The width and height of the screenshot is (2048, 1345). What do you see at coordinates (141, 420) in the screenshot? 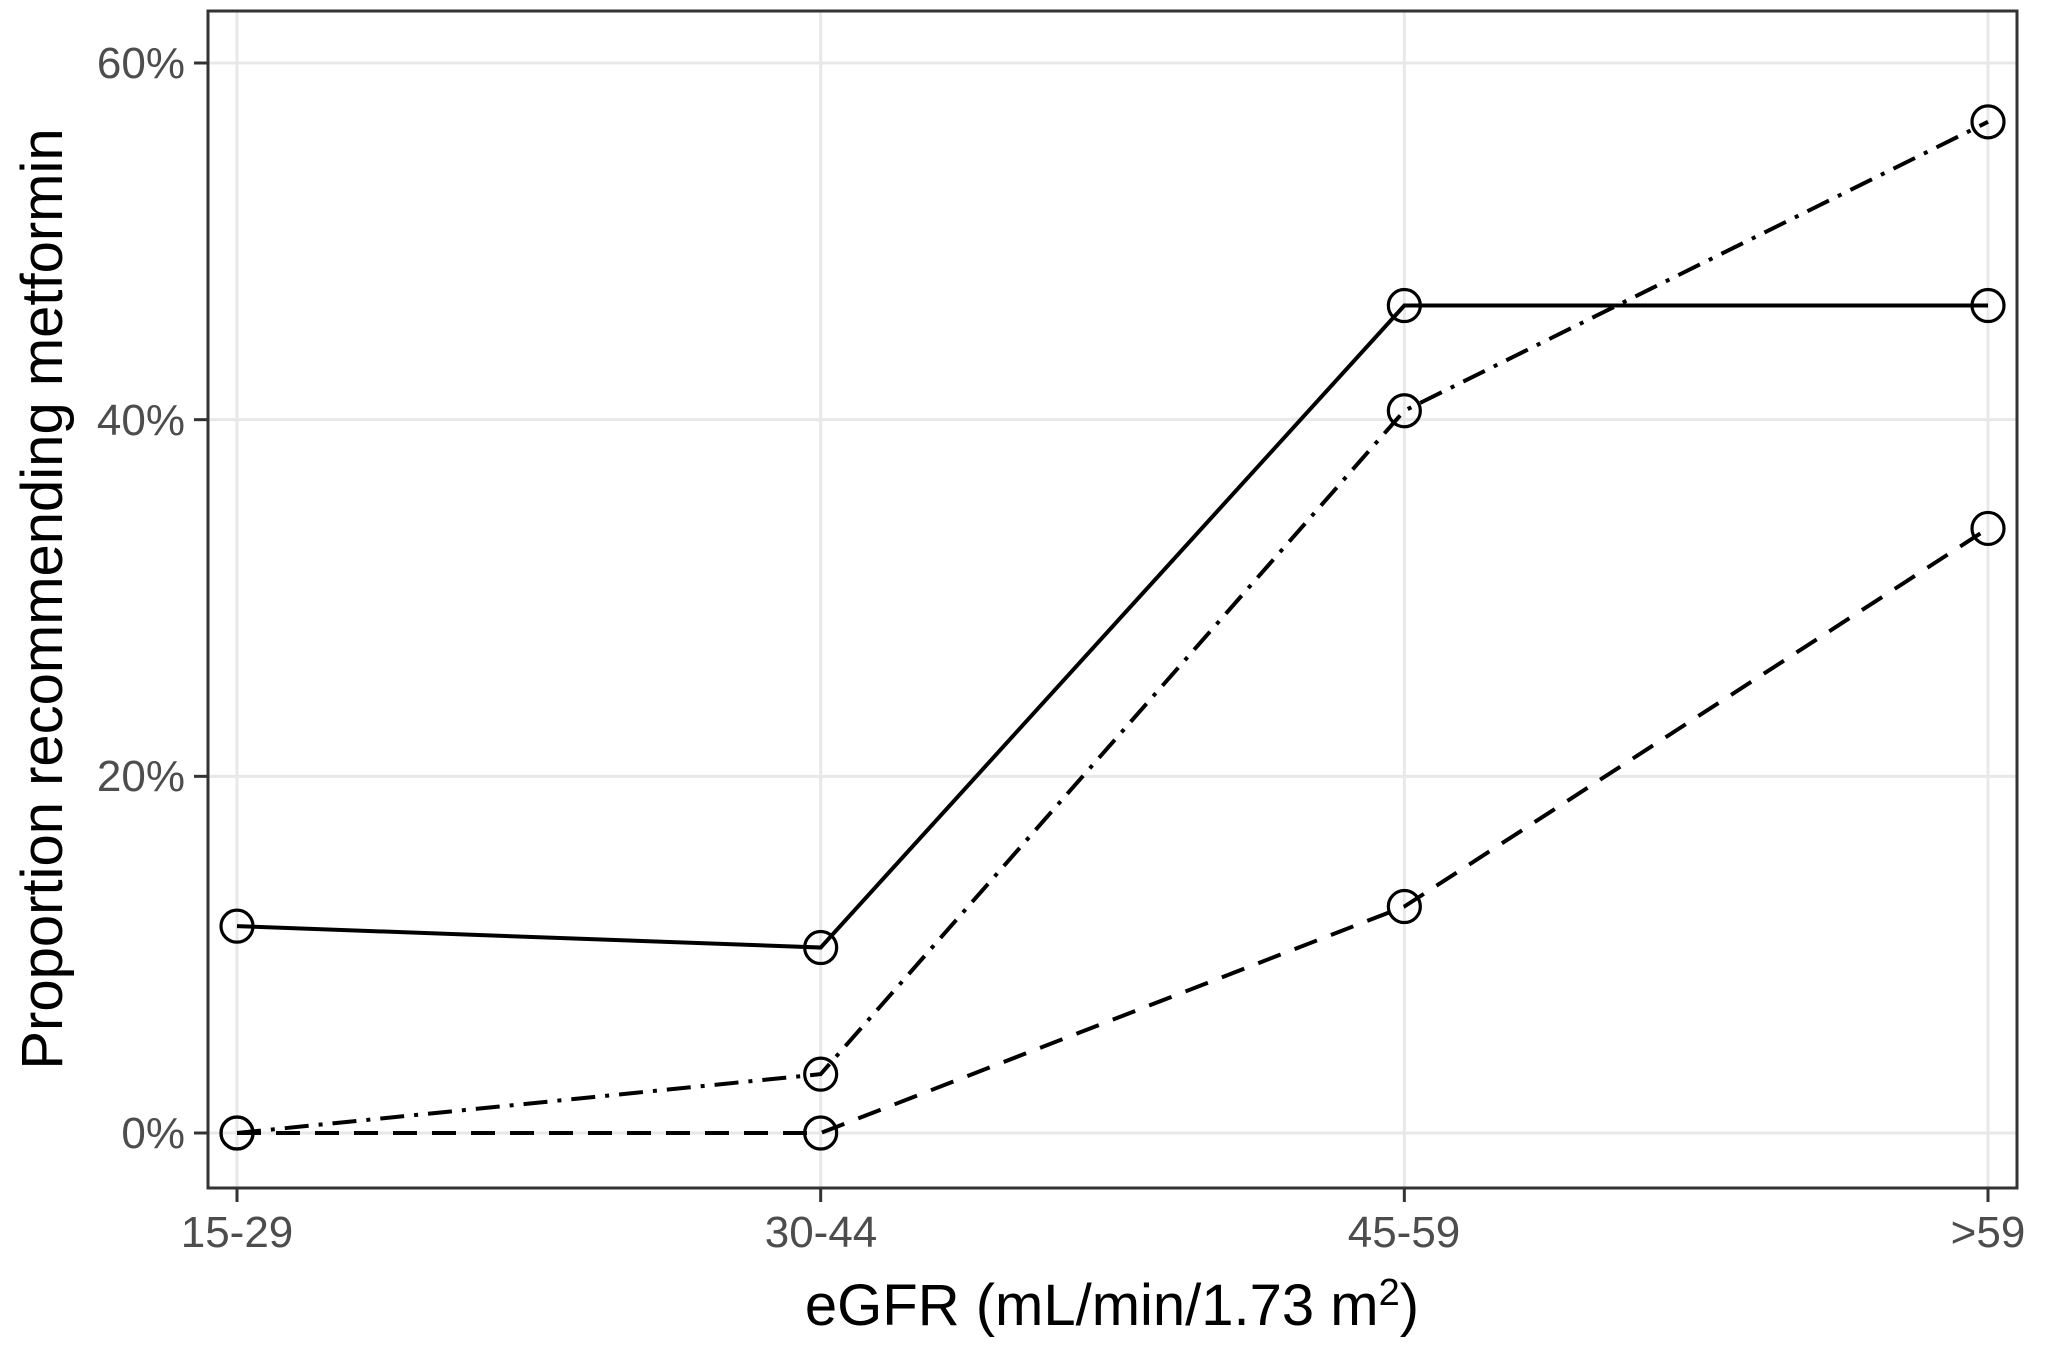
I see `y-tick-label-40: 40%` at bounding box center [141, 420].